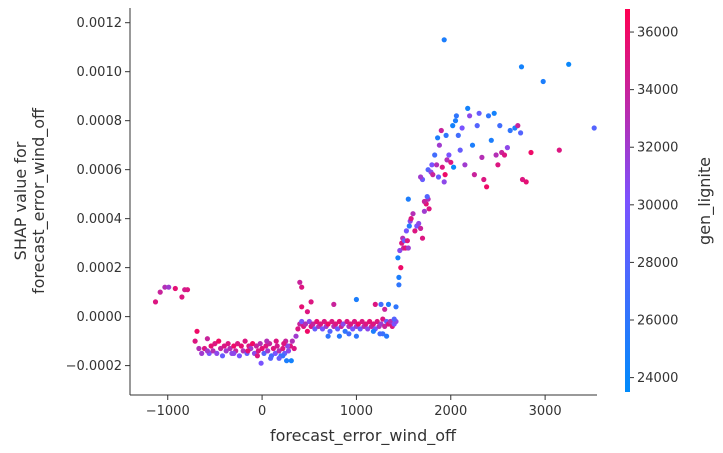 The width and height of the screenshot is (723, 453). I want to click on x-tick-label: 1000, so click(356, 411).